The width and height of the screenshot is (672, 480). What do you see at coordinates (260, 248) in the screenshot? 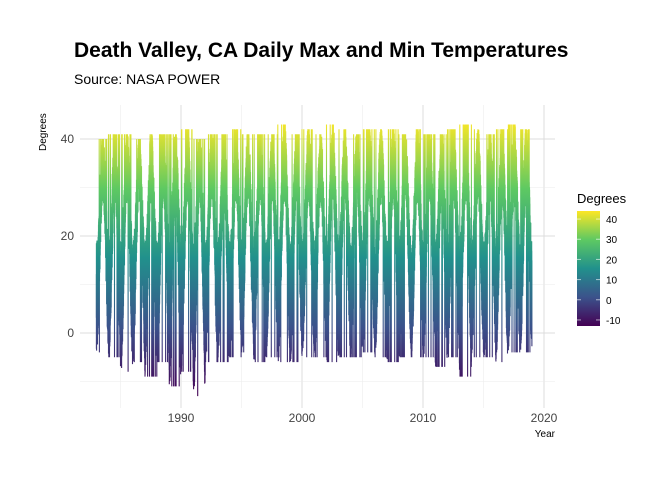
I see `year-series-1996` at bounding box center [260, 248].